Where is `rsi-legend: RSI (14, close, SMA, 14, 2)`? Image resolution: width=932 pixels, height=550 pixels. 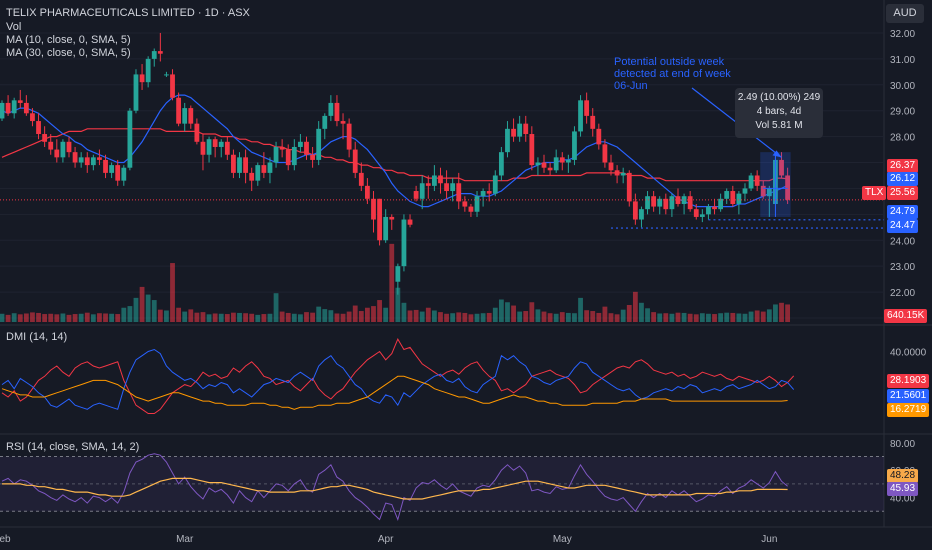
rsi-legend: RSI (14, close, SMA, 14, 2) is located at coordinates (73, 447).